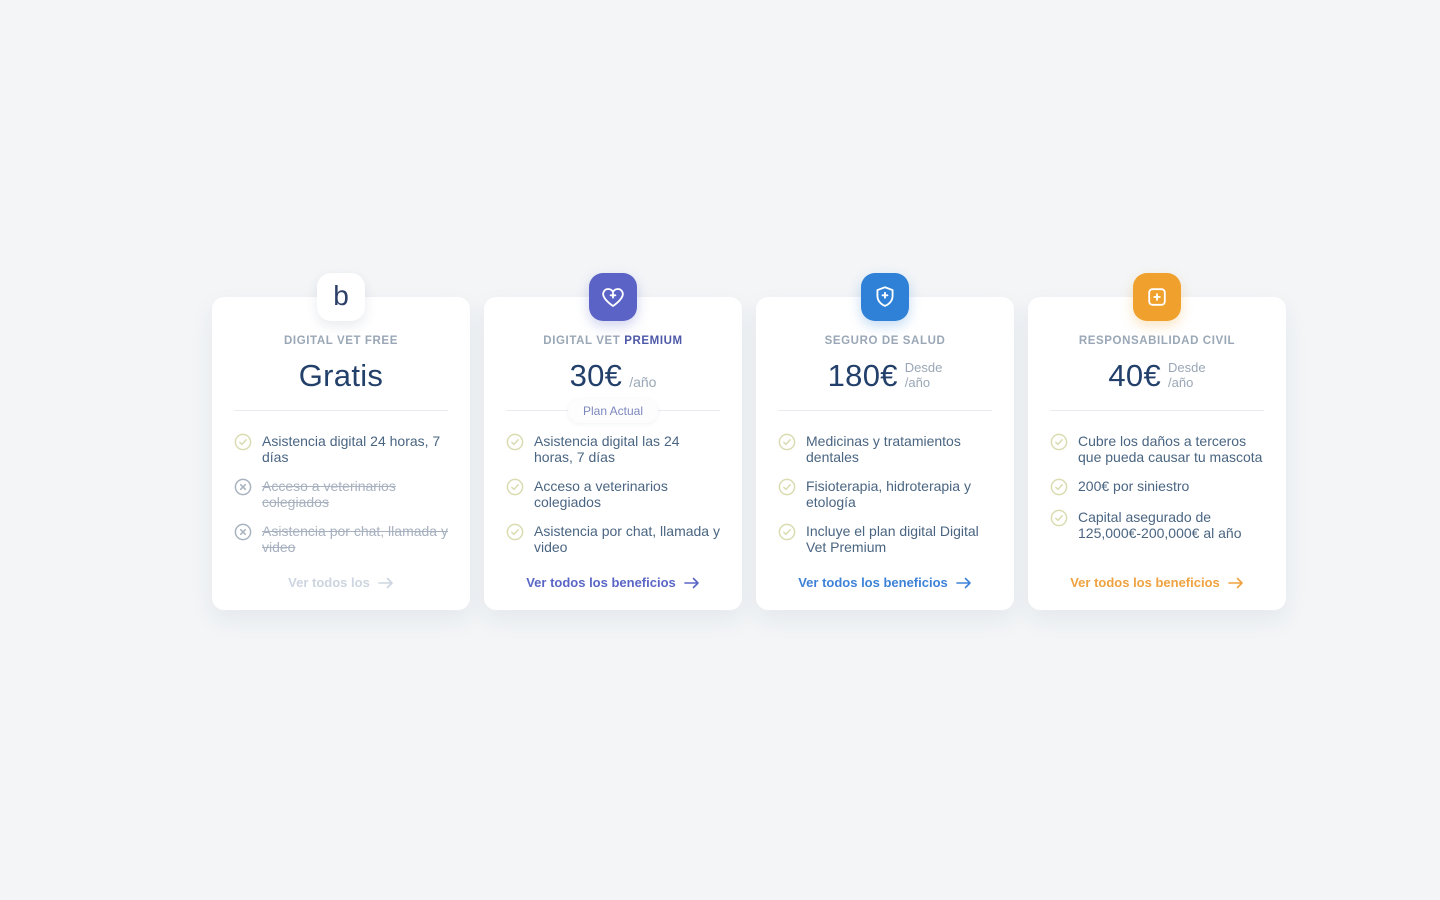 The image size is (1440, 900). What do you see at coordinates (351, 449) in the screenshot?
I see `feature-text: Asistencia digital 24 horas, 7 días` at bounding box center [351, 449].